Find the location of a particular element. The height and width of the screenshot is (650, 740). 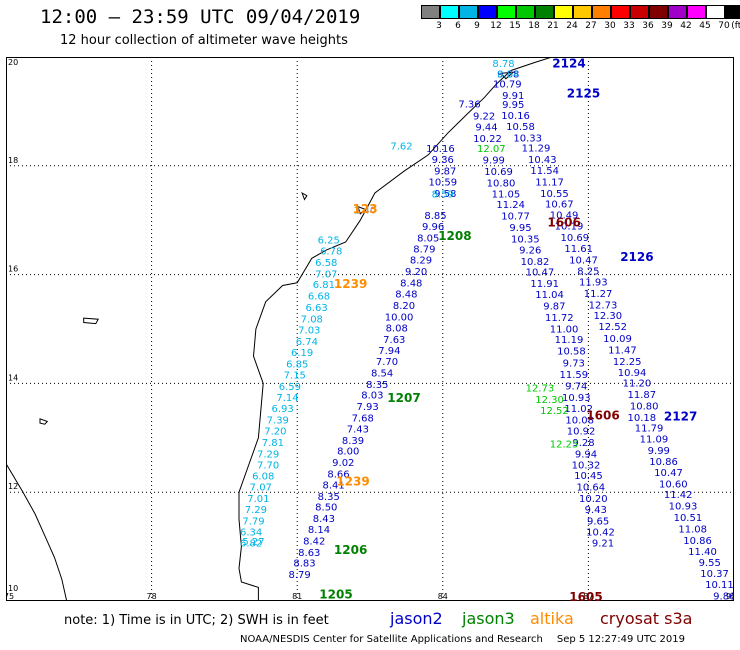

wave-height-value: 6.82 is located at coordinates (251, 544).